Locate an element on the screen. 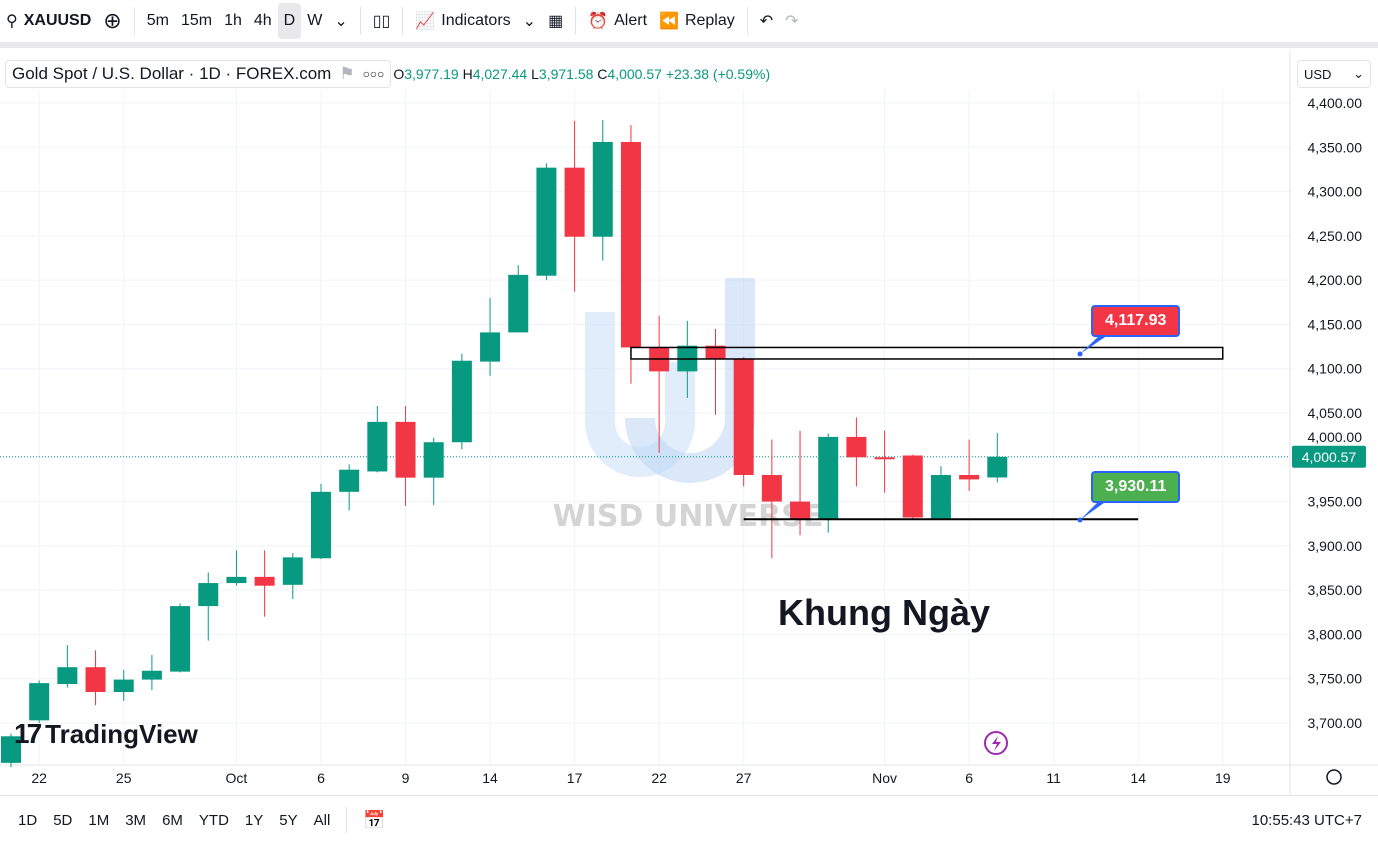 The image size is (1378, 844). compare-button: ⊕ is located at coordinates (112, 21).